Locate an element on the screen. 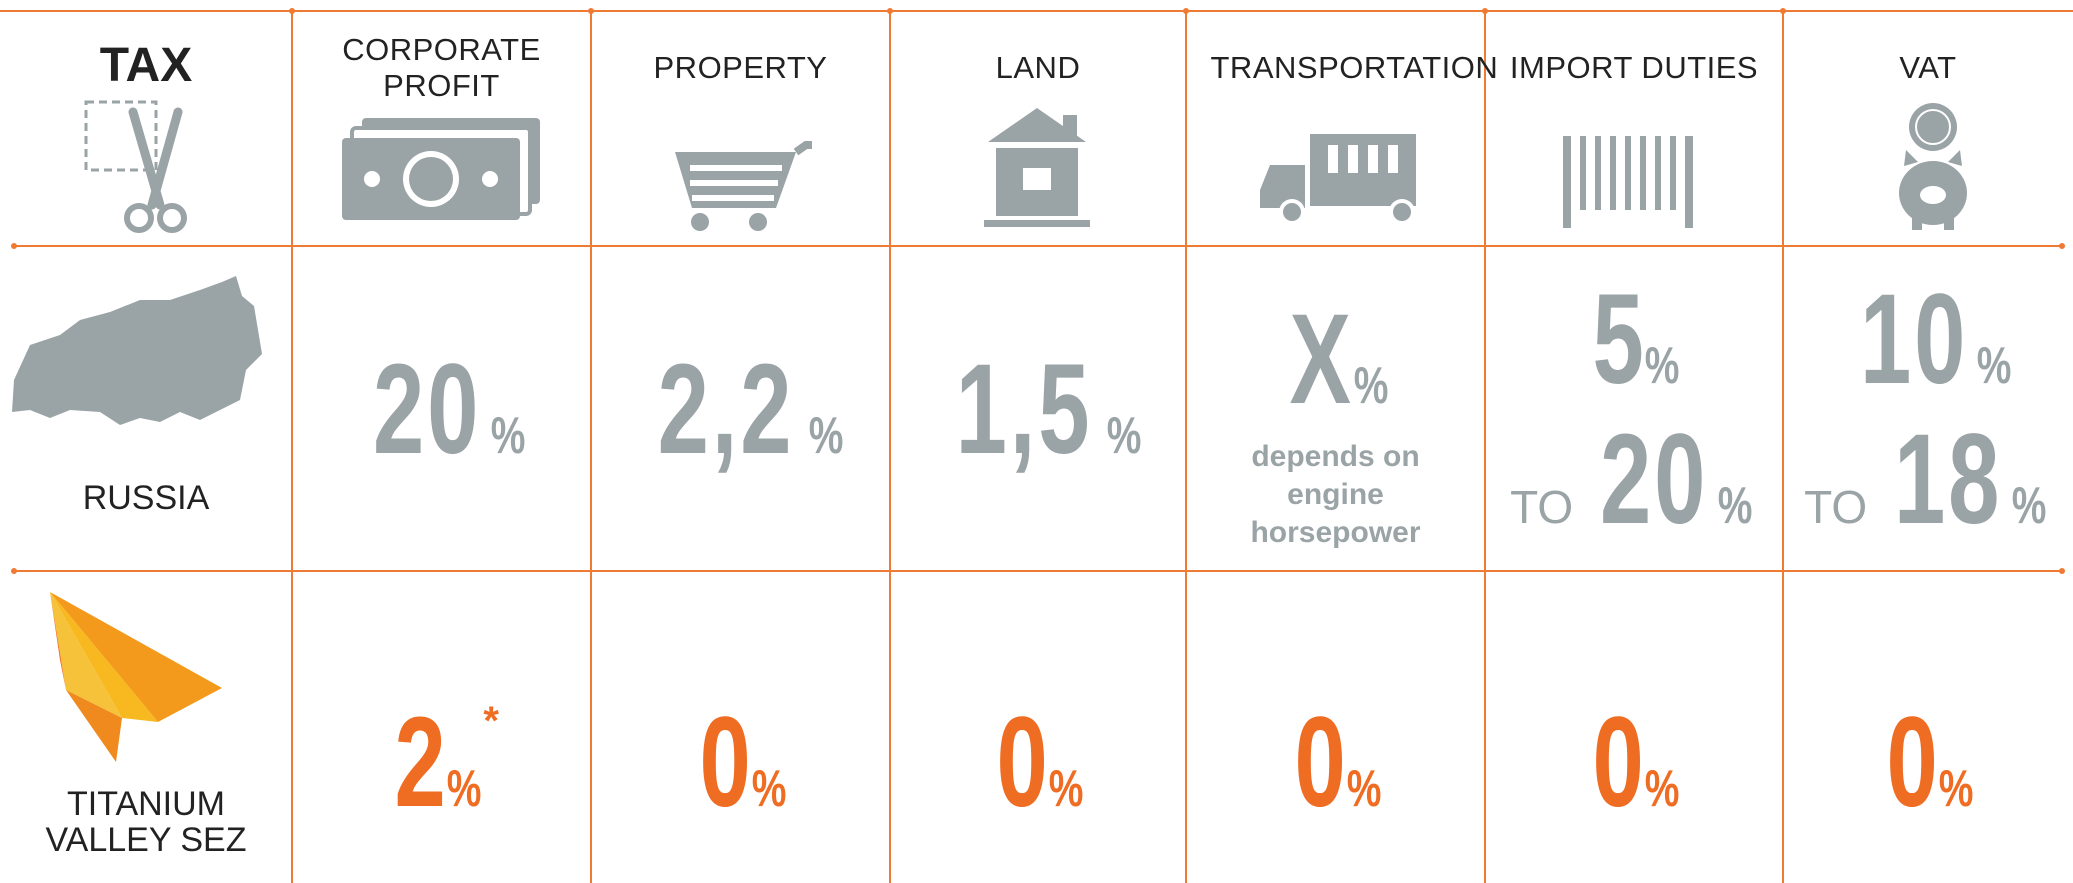 The height and width of the screenshot is (883, 2073). column-header-text: IMPORT DUTIES is located at coordinates (1634, 67).